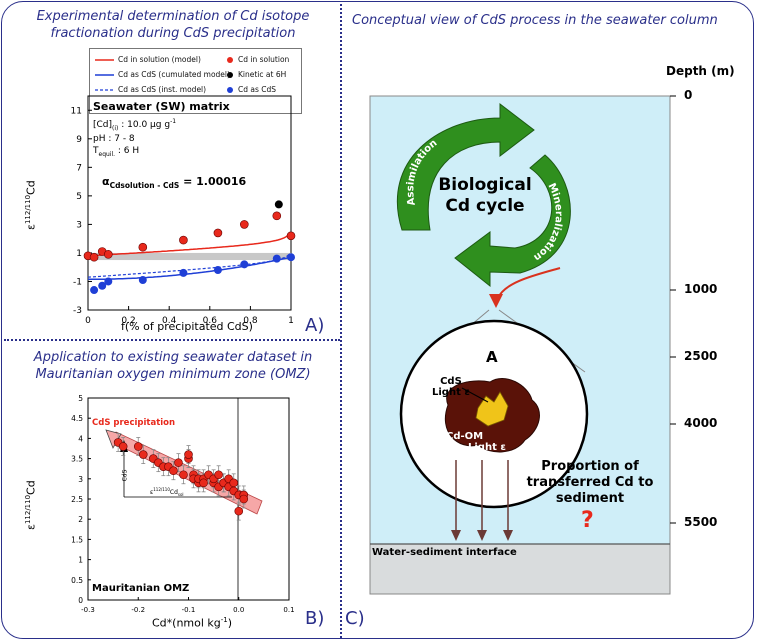  I want to click on y-tick-label: 2.5, so click(77, 499).